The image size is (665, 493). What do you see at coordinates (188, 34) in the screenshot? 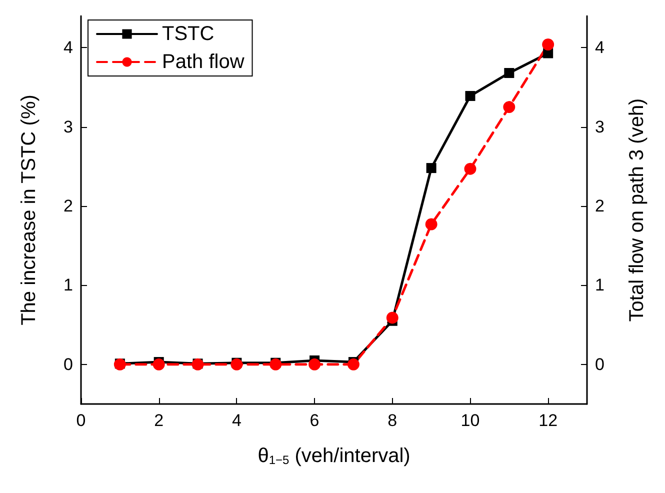
I see `legend-label: TSTC` at bounding box center [188, 34].